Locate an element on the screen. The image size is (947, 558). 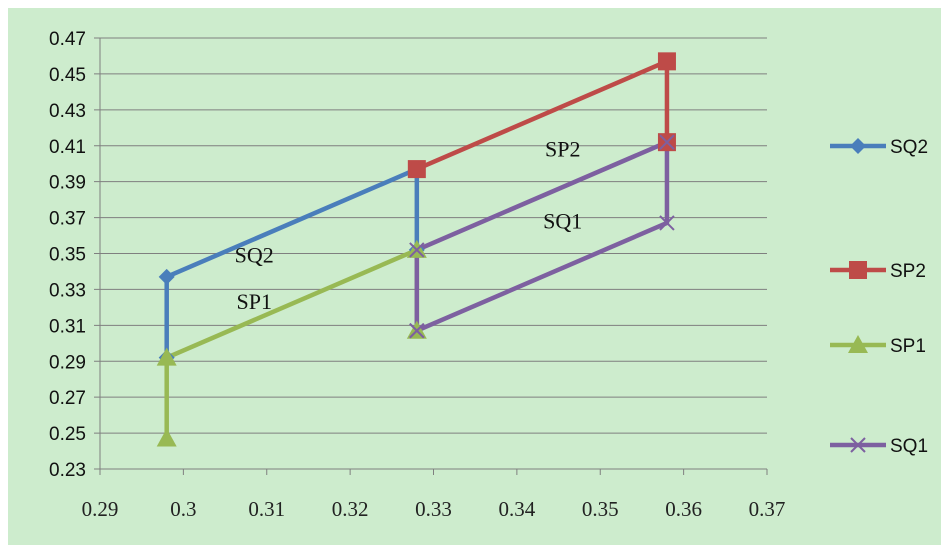
y-tick-label: 0.45 is located at coordinates (67, 75).